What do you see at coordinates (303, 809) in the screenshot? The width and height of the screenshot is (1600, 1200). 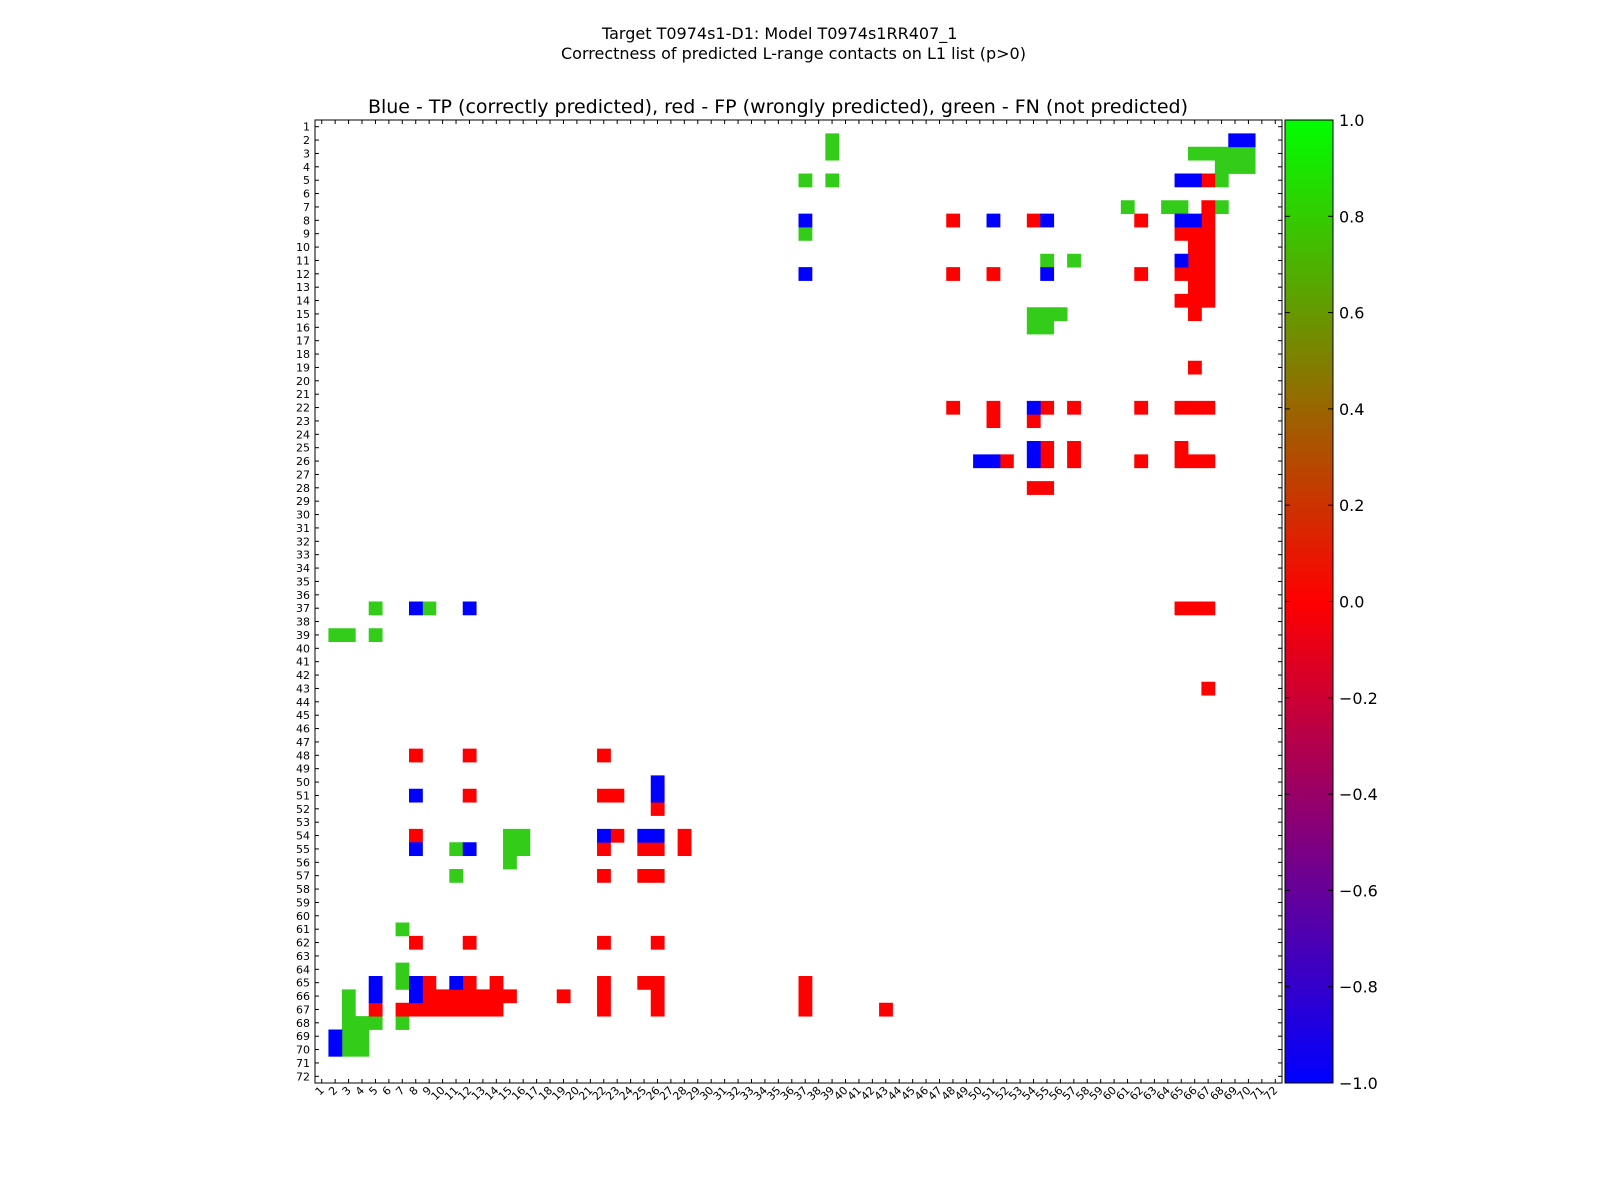 I see `y-tick-label: 52` at bounding box center [303, 809].